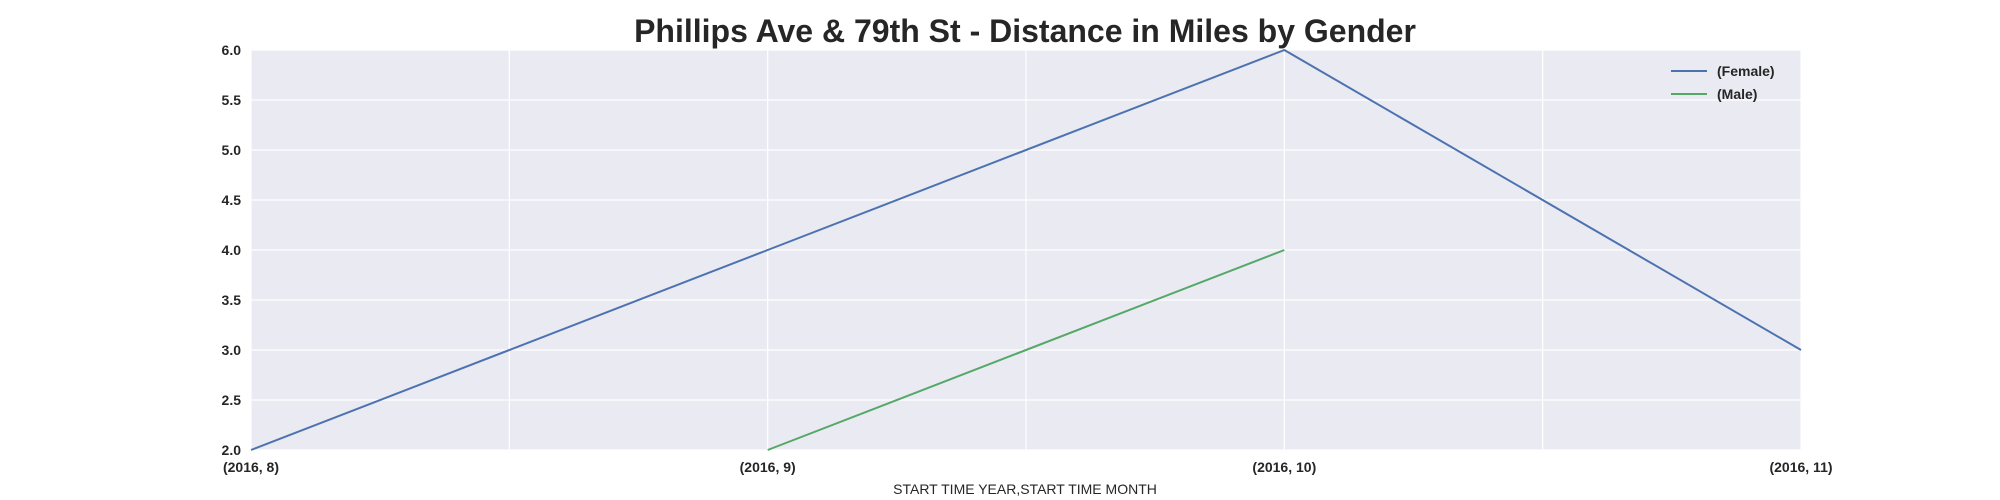 This screenshot has height=500, width=2000. What do you see at coordinates (1028, 467) in the screenshot?
I see `x-axis-ticks: (2016, 8) (2016, 9) (2016, 10) (2016, 11)` at bounding box center [1028, 467].